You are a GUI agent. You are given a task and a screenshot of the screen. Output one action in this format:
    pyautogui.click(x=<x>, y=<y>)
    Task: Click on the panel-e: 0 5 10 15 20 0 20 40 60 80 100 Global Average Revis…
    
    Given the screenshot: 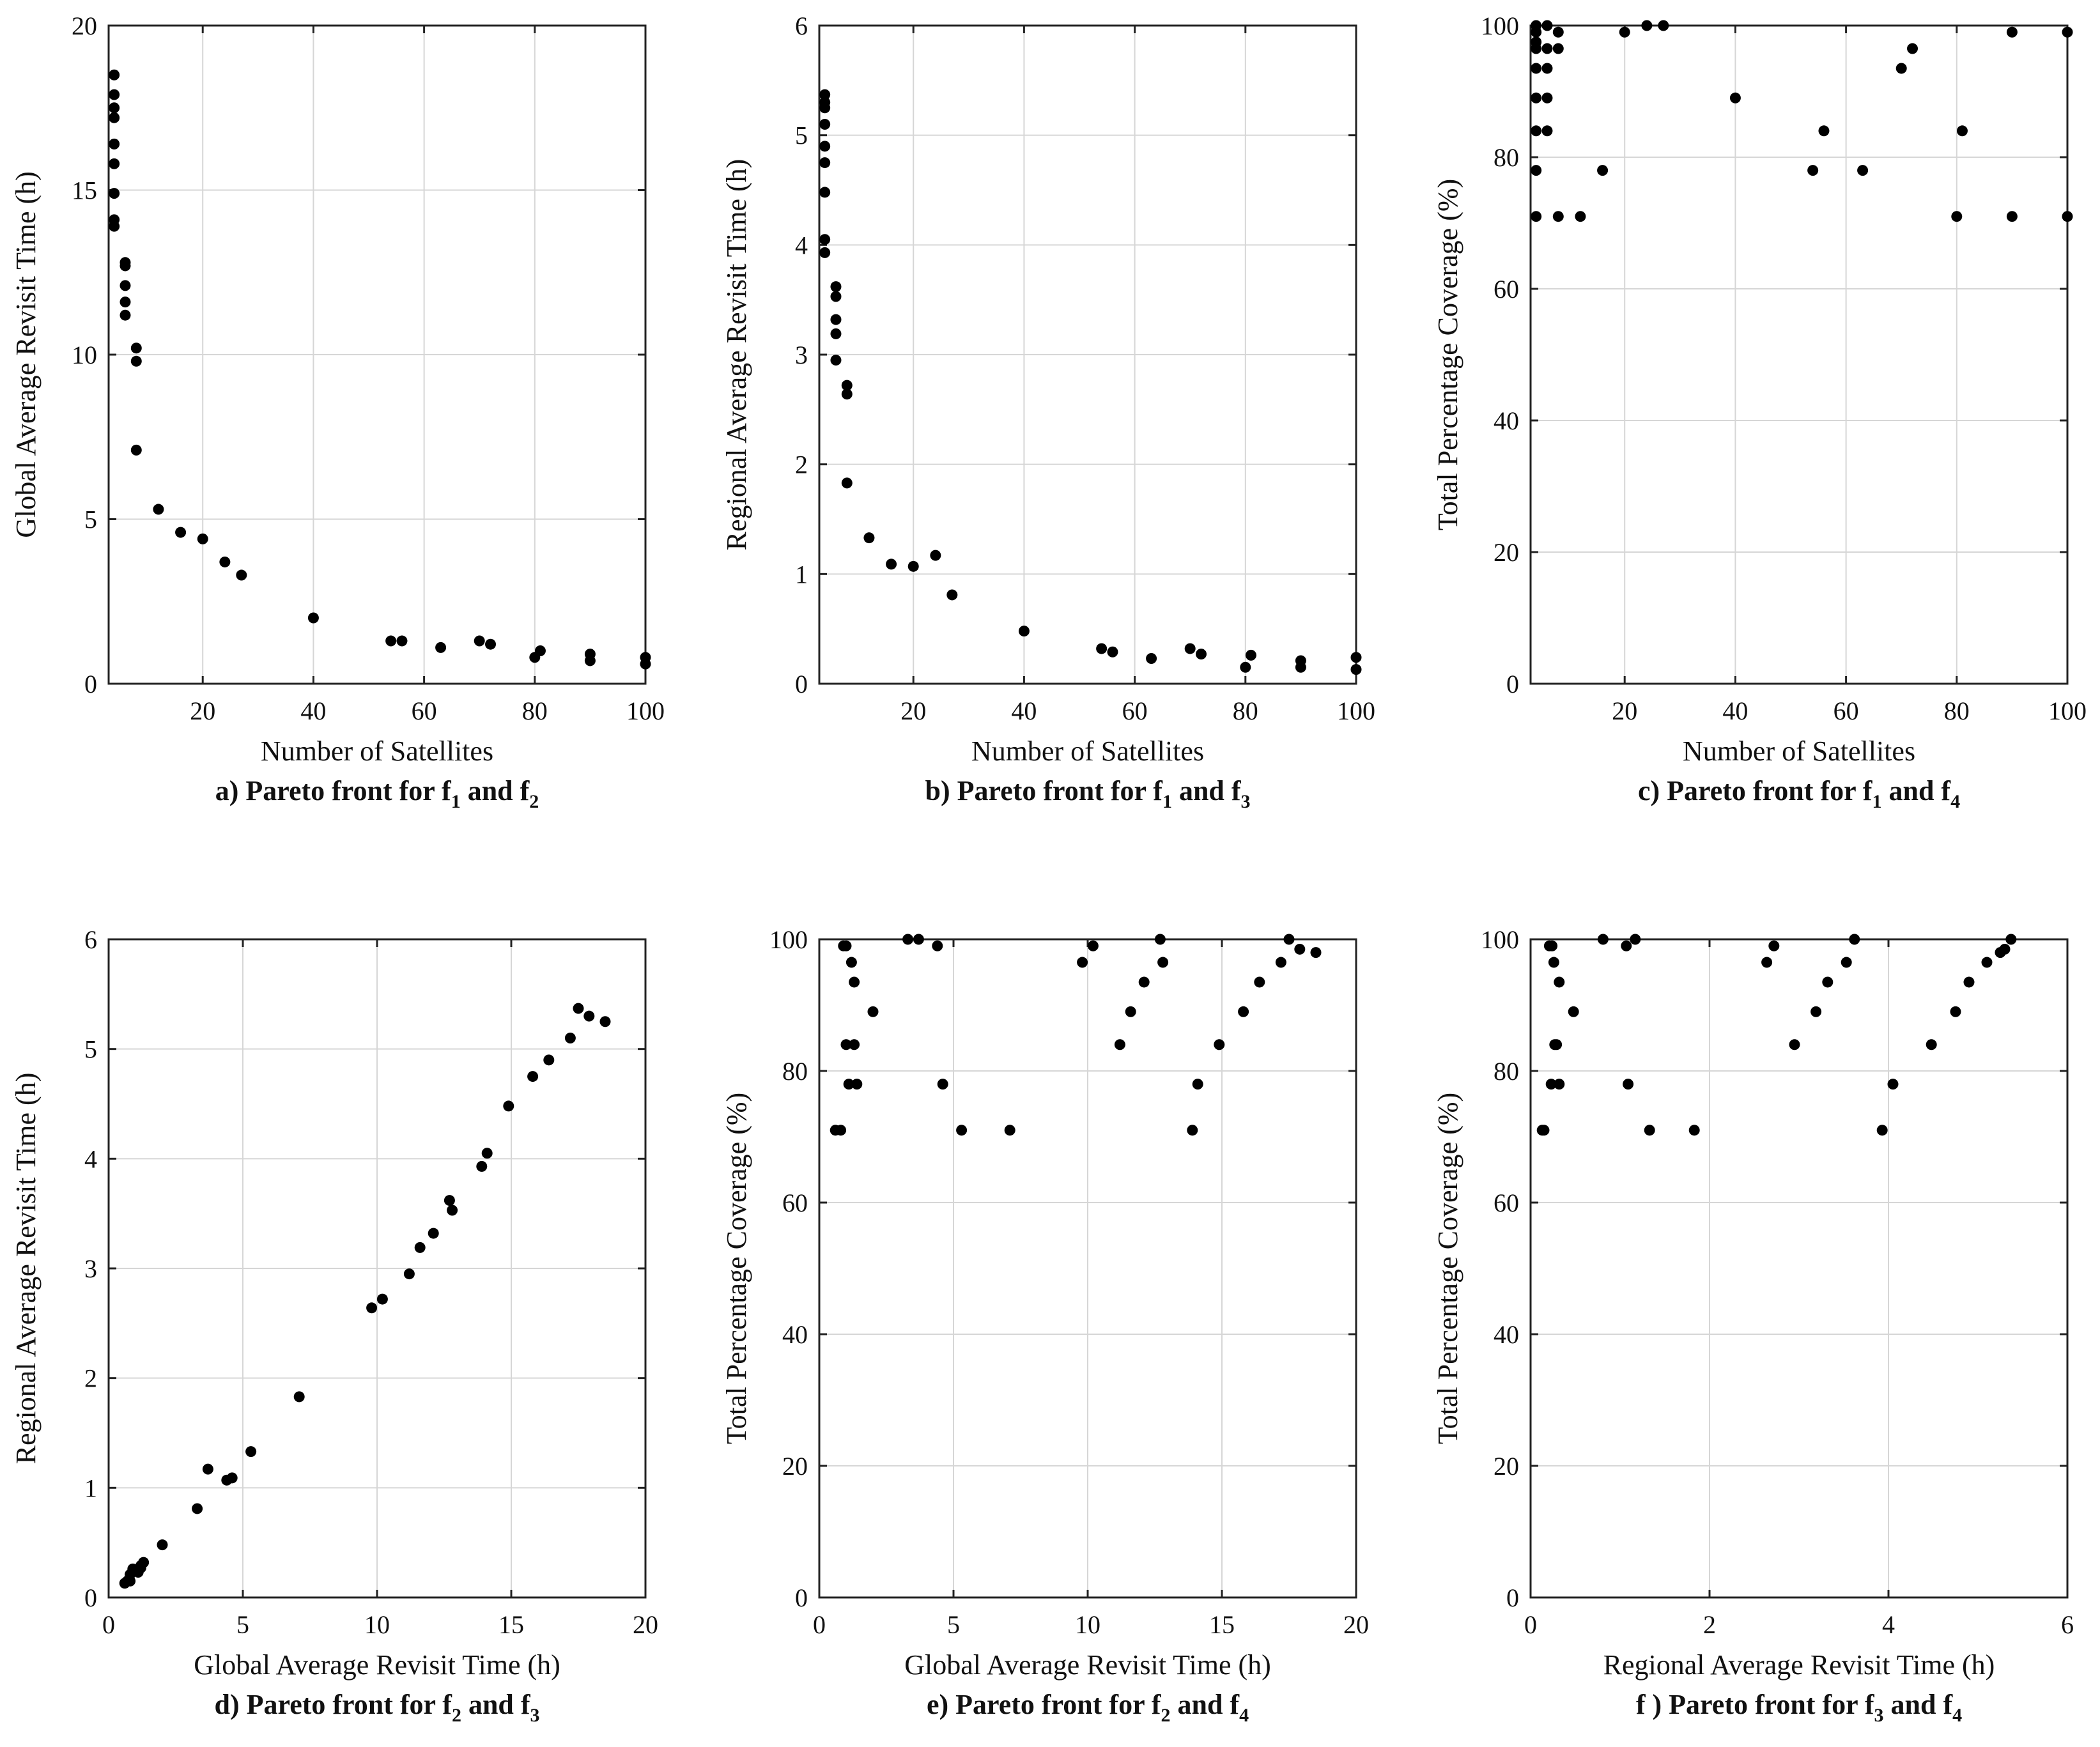 What is the action you would take?
    pyautogui.click(x=1045, y=1325)
    